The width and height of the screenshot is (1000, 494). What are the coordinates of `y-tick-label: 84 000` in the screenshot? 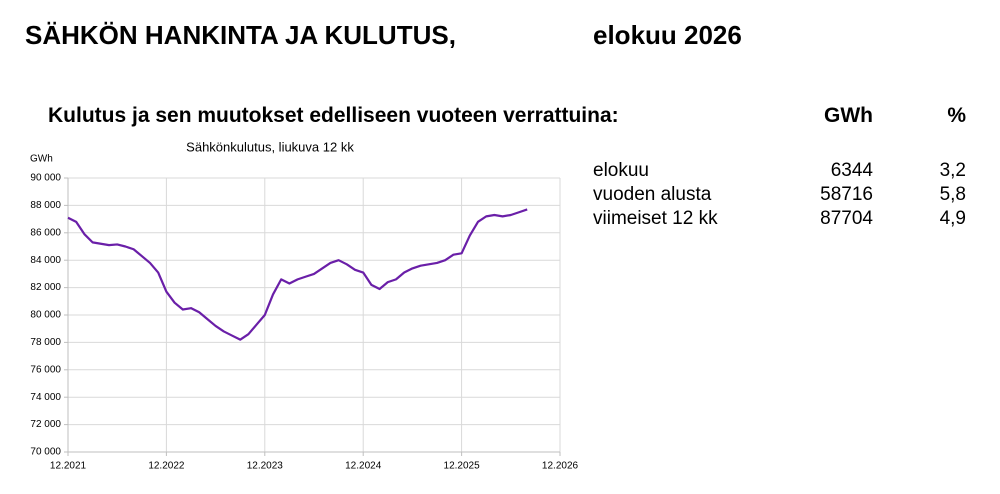 It's located at (45, 260).